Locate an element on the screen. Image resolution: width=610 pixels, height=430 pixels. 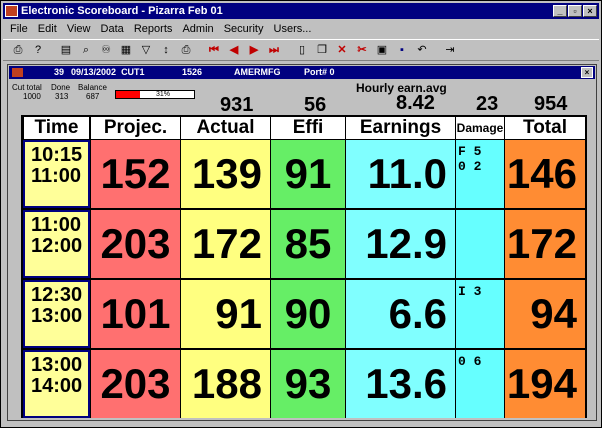
effi-cell: 93 is located at coordinates (308, 384).